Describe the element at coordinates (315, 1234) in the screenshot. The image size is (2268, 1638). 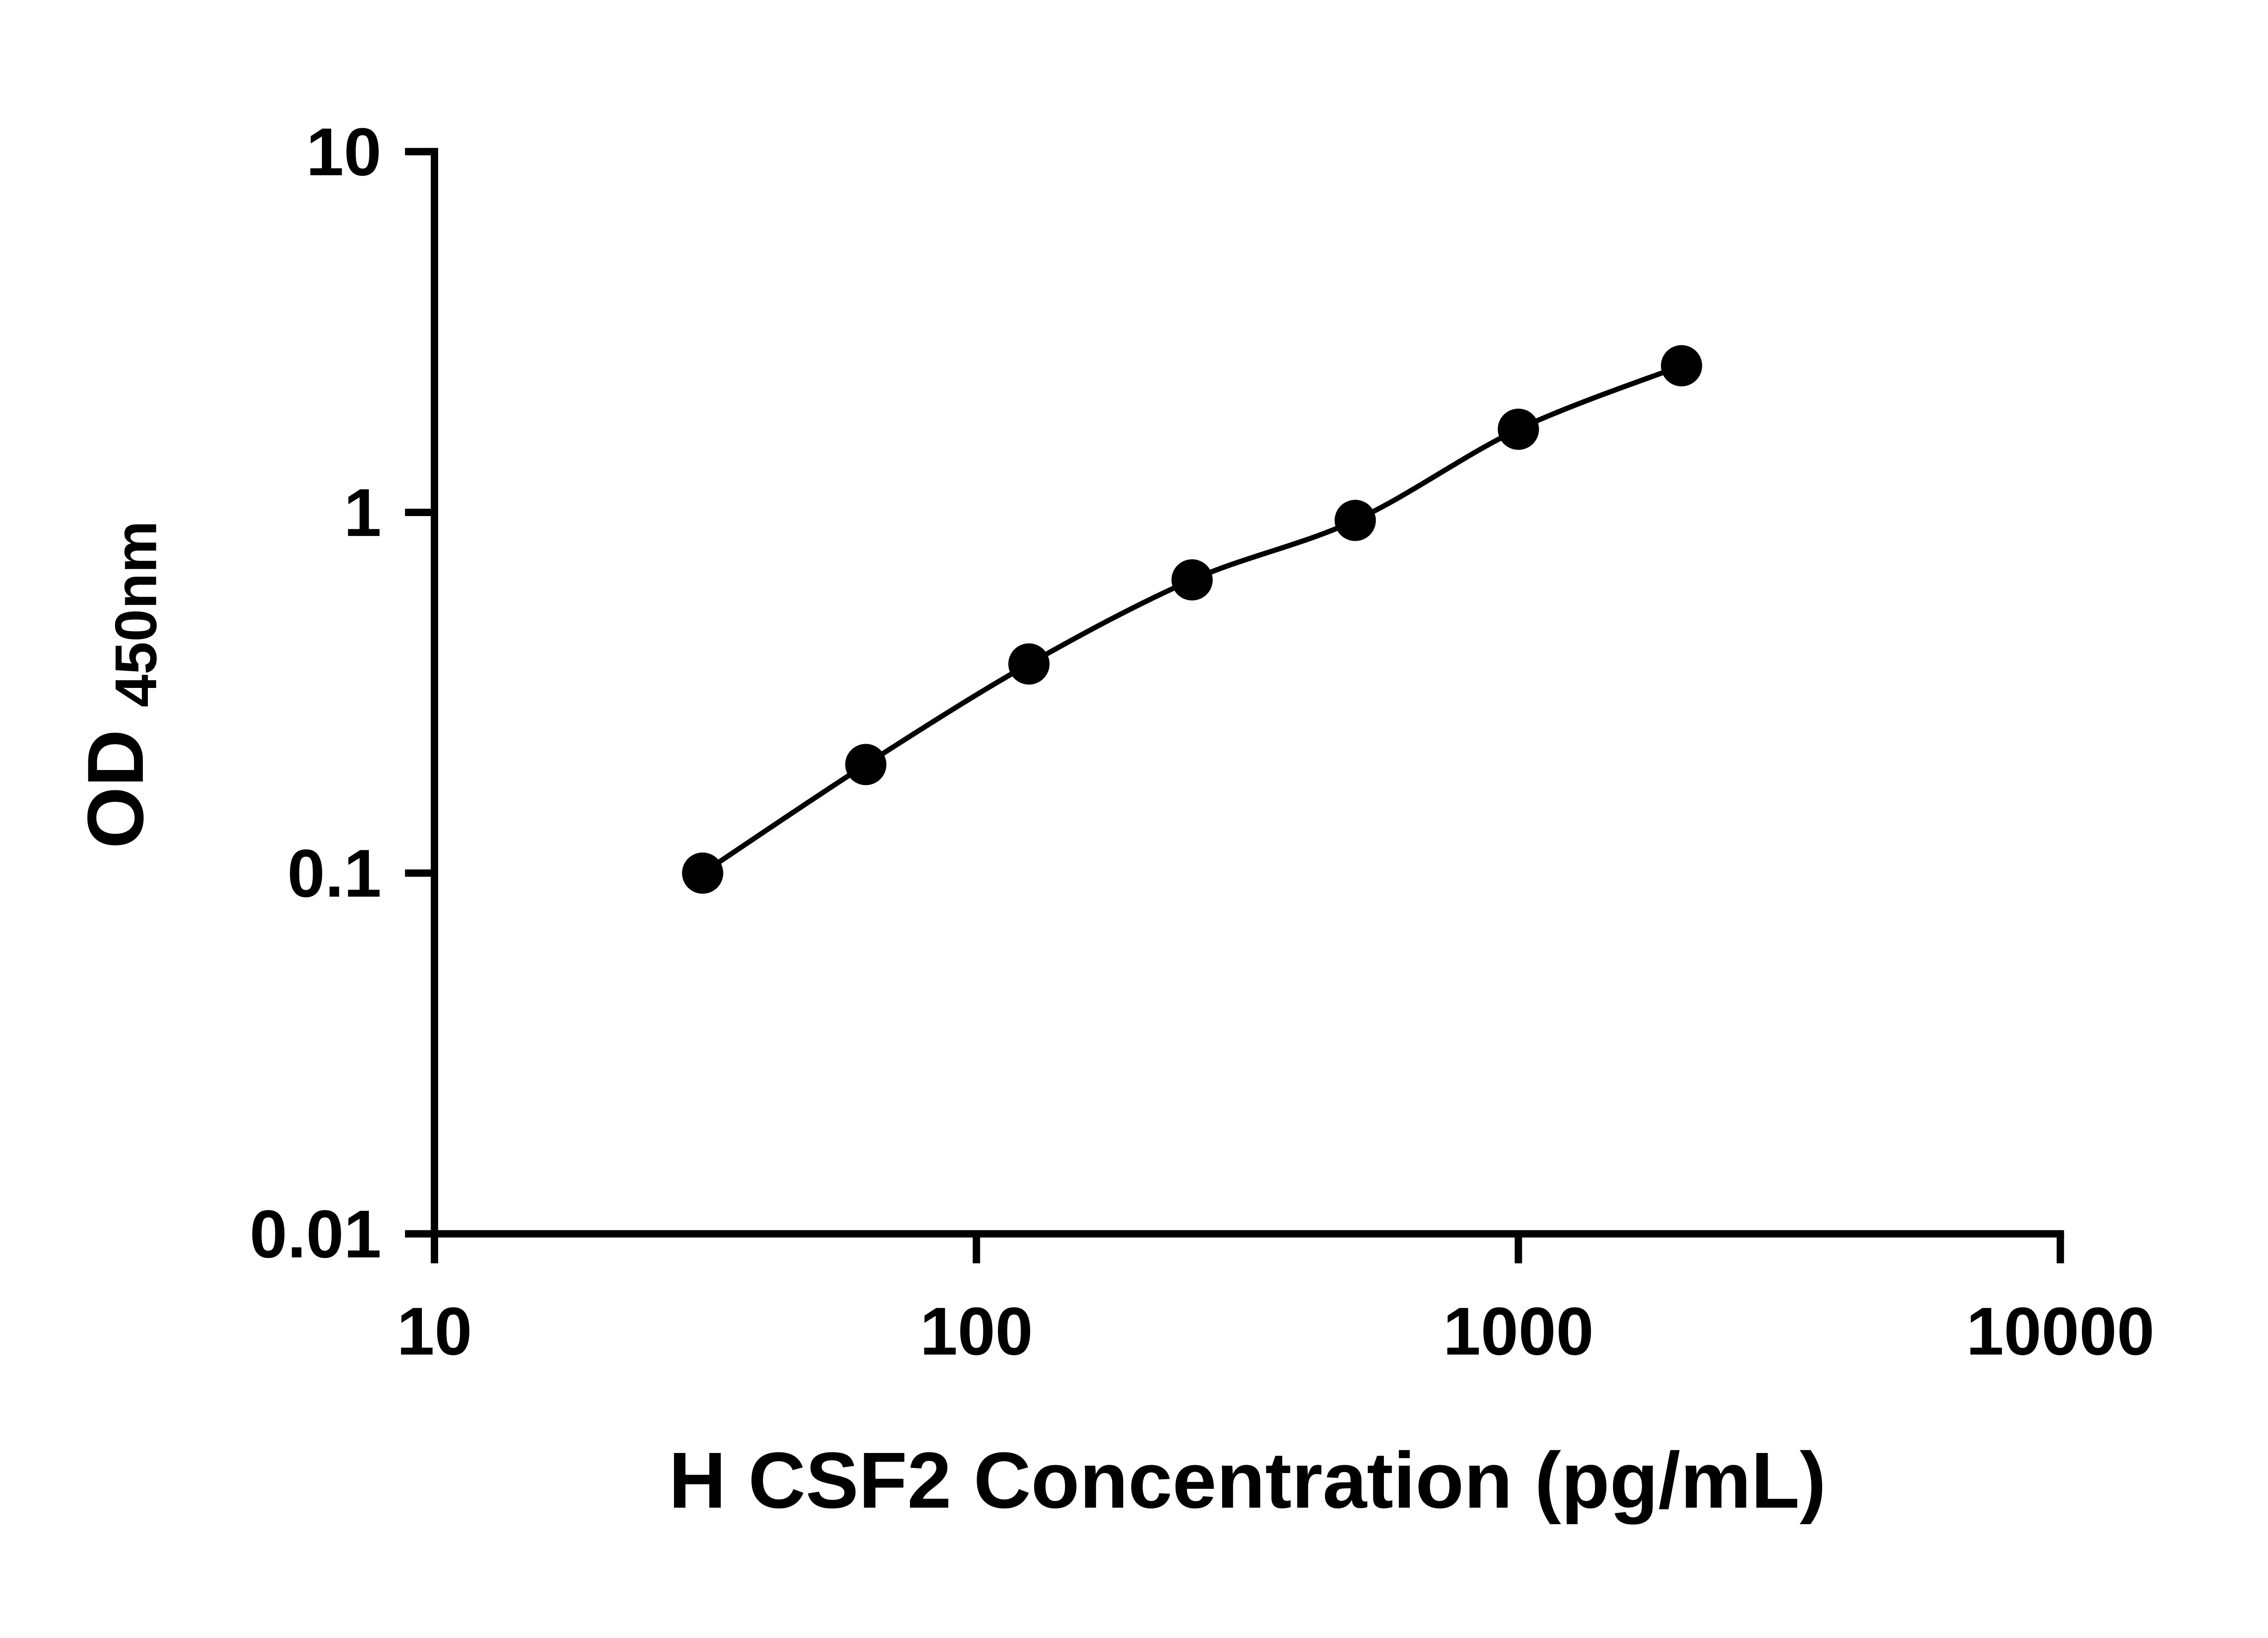
I see `y-tick-label: 0.01` at that location.